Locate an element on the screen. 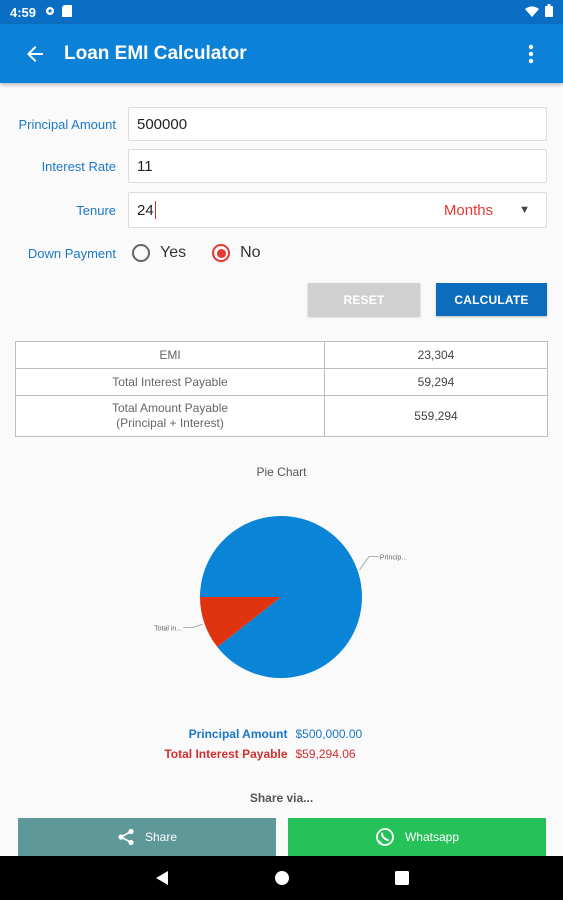 The width and height of the screenshot is (563, 900). status-time: 4:59 is located at coordinates (23, 12).